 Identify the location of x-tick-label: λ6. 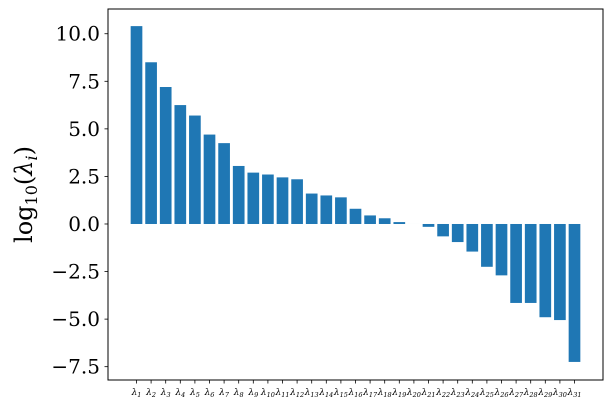
(209, 393).